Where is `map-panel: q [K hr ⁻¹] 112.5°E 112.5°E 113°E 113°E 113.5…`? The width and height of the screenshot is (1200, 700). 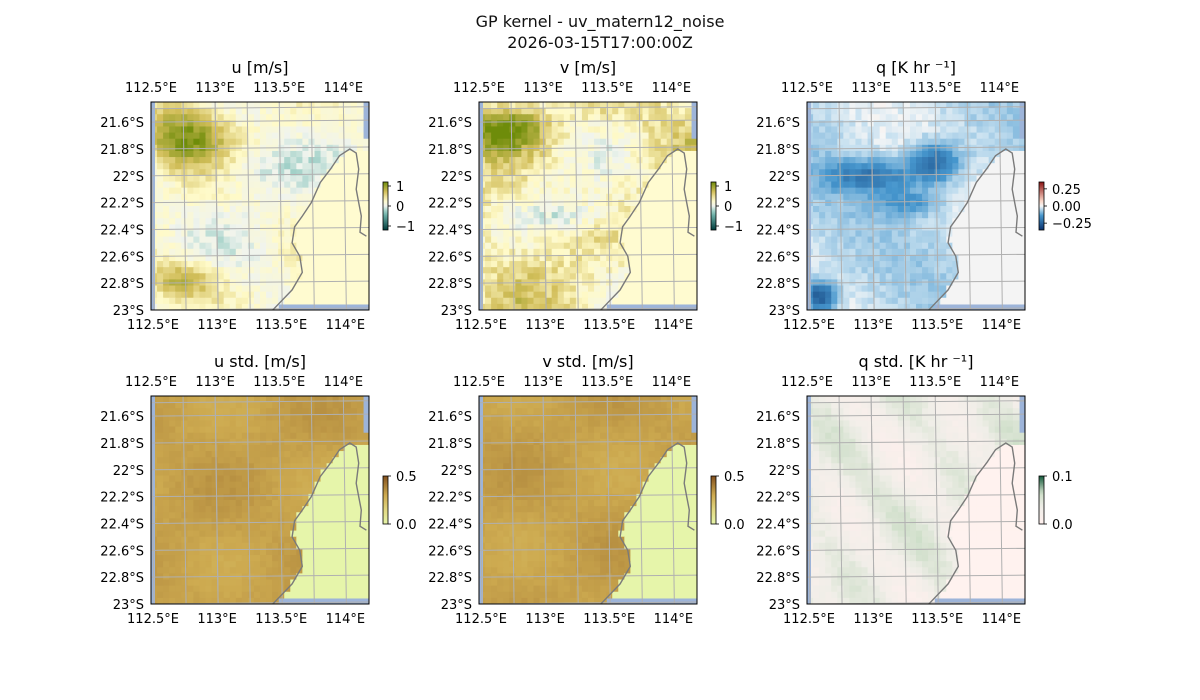 map-panel: q [K hr ⁻¹] 112.5°E 112.5°E 113°E 113°E 113.5… is located at coordinates (924, 195).